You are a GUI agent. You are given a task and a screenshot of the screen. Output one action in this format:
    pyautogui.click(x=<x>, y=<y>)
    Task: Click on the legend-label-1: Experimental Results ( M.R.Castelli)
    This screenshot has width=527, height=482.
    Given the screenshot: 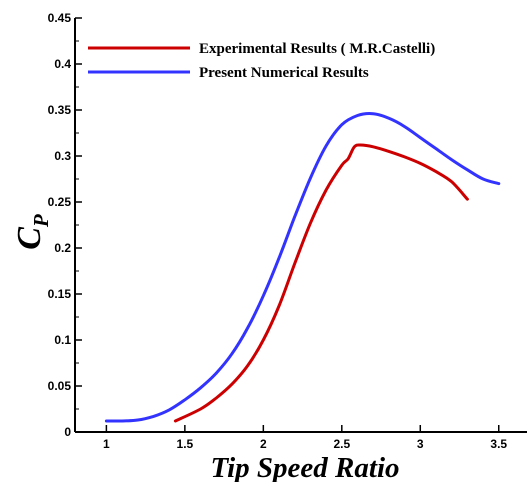 What is the action you would take?
    pyautogui.click(x=317, y=49)
    